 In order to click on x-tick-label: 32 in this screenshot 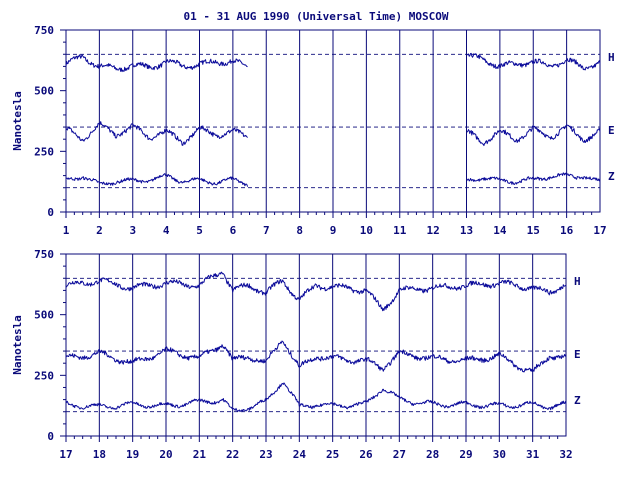, I will do `click(565, 454)`.